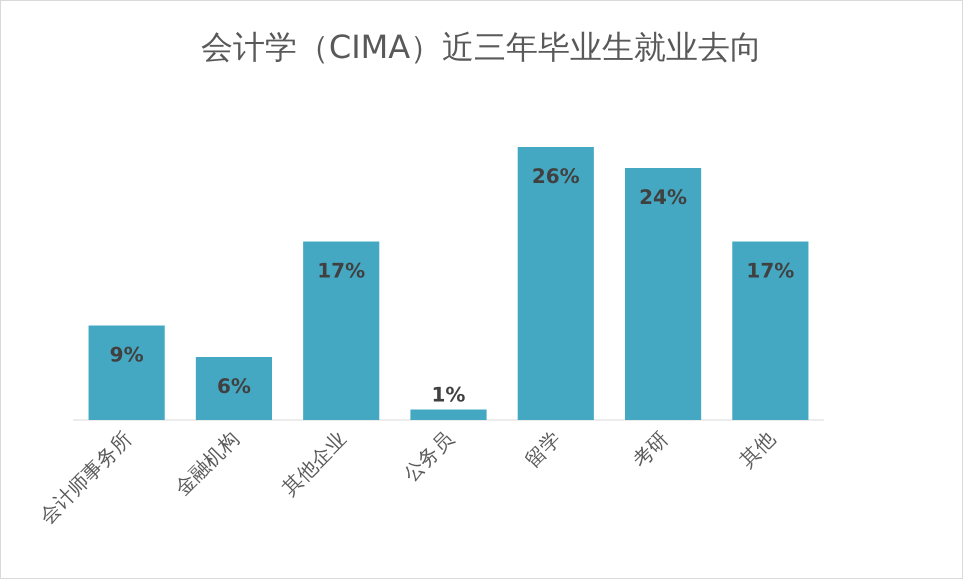  What do you see at coordinates (314, 463) in the screenshot?
I see `x-tick-label: 其他企业` at bounding box center [314, 463].